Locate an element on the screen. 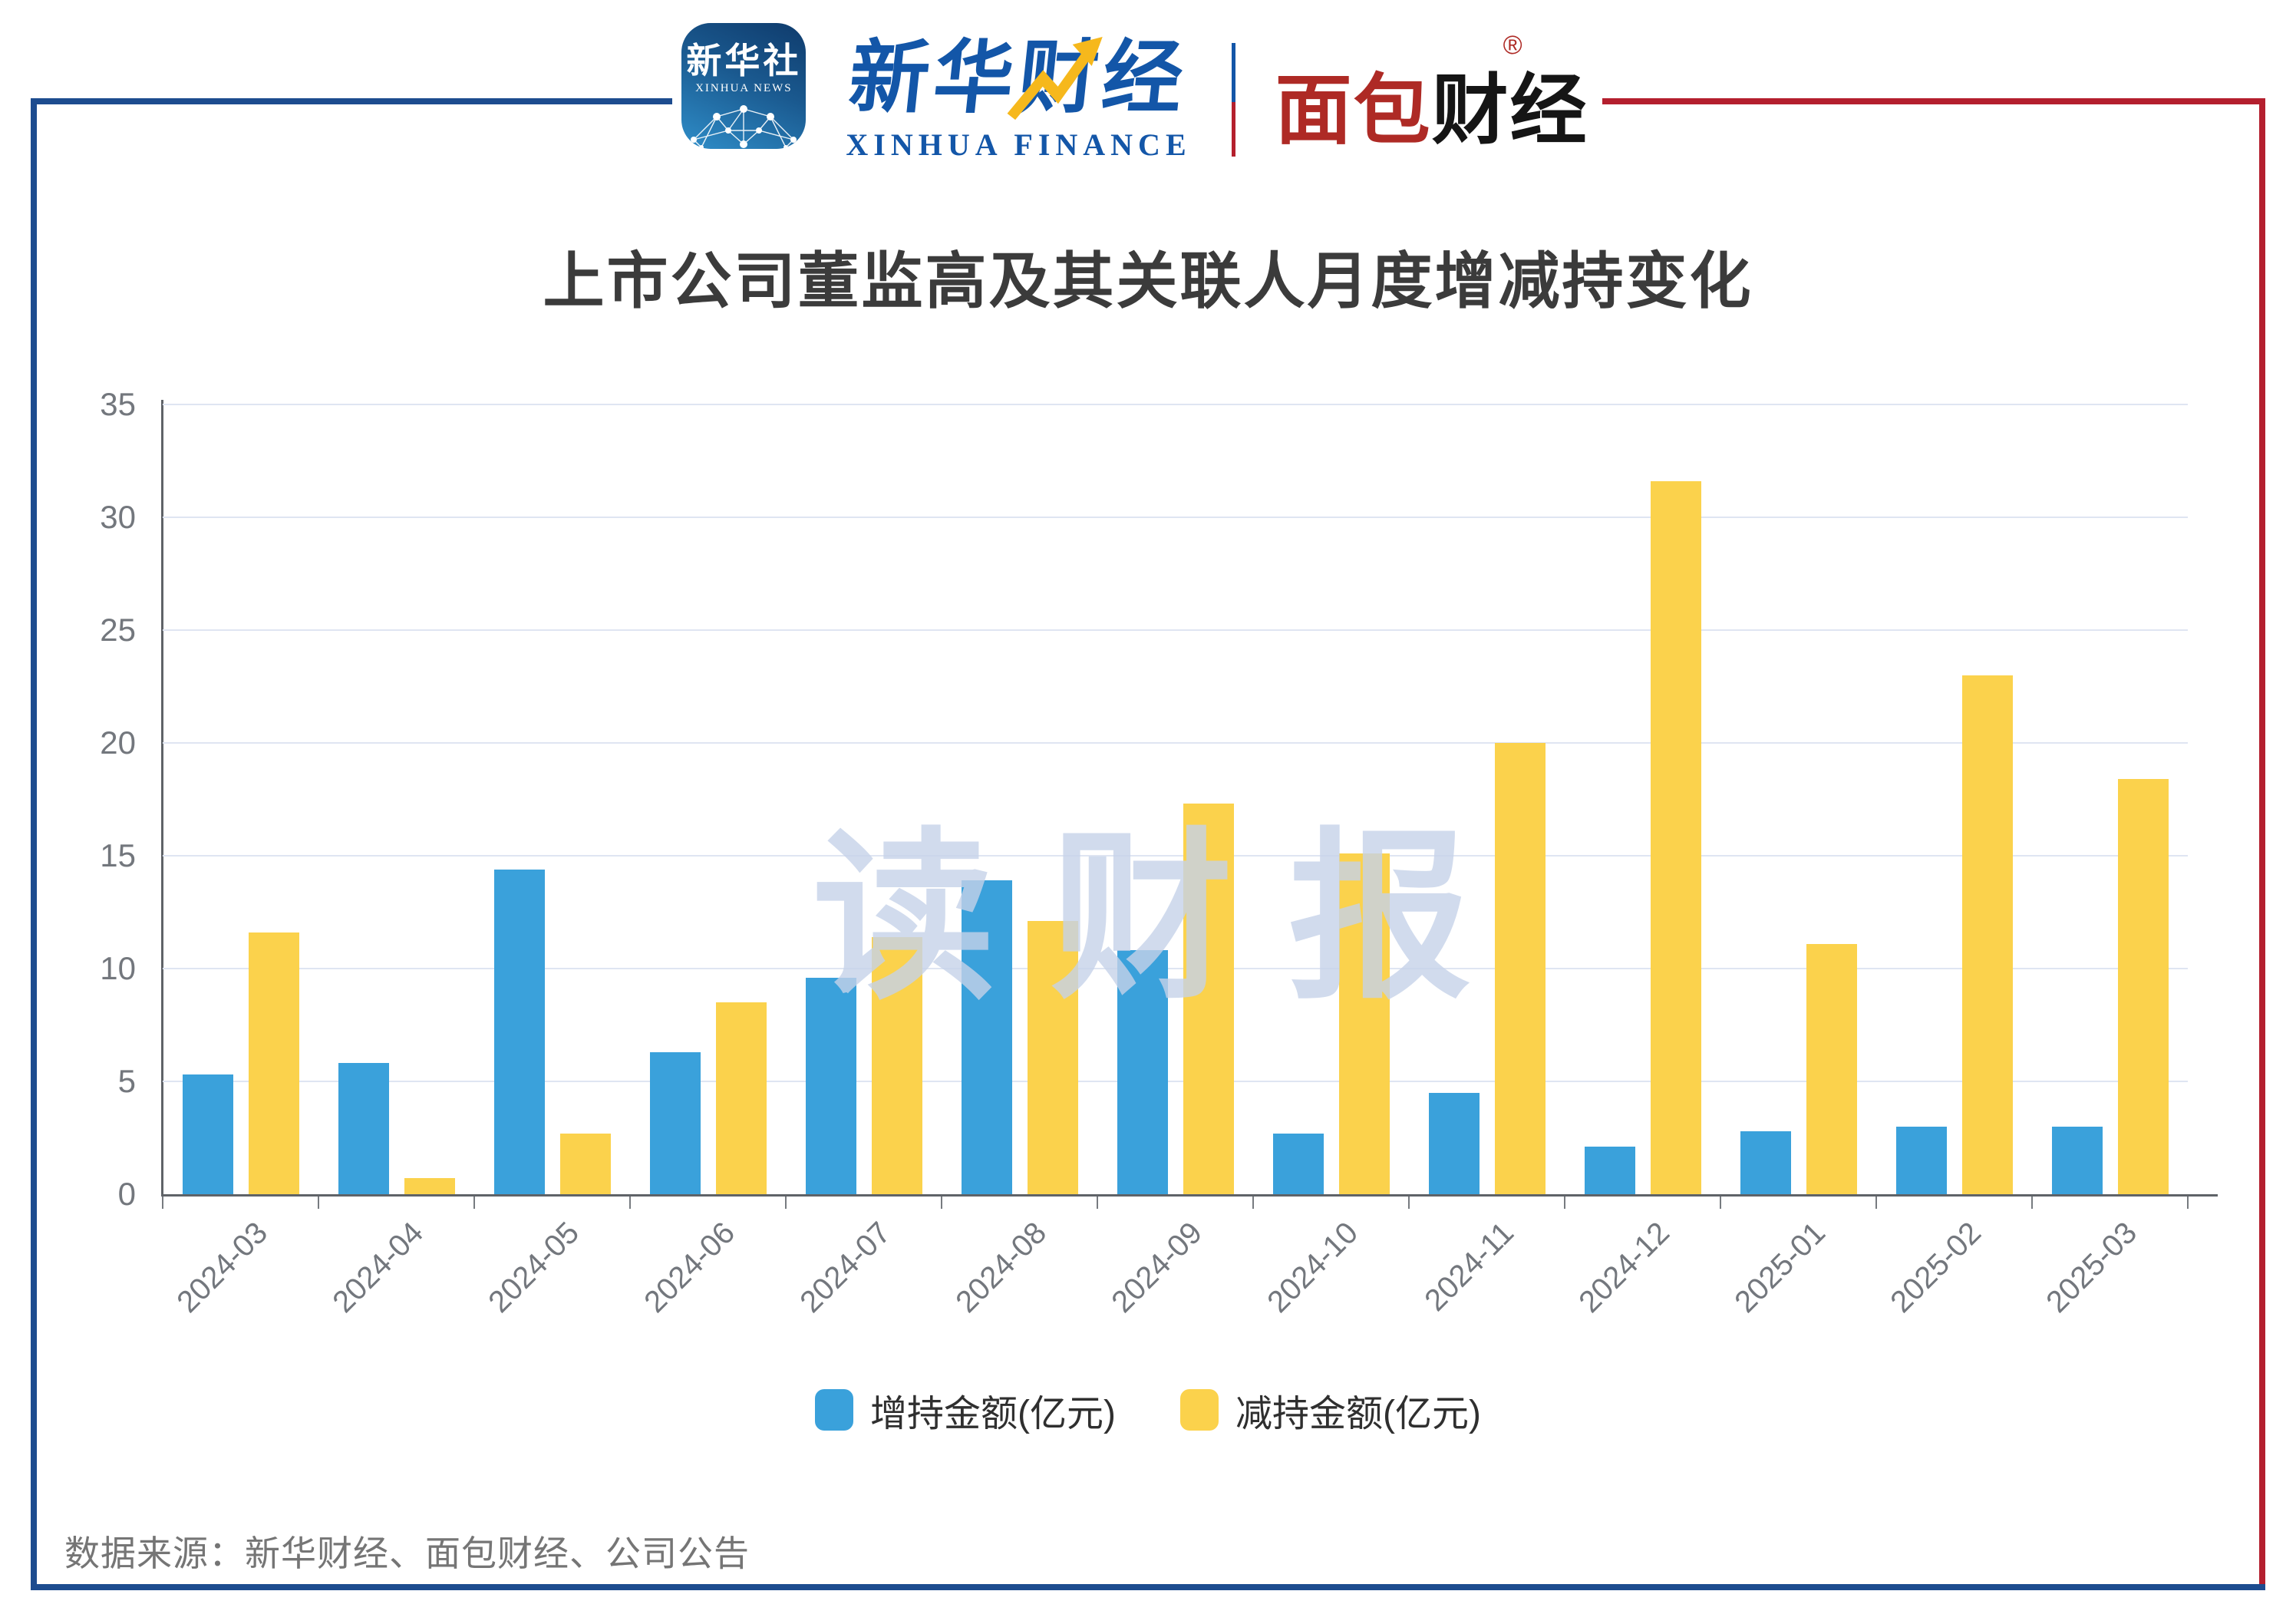 The image size is (2296, 1624). bar-减持金额(亿元)-2024-03 is located at coordinates (273, 1063).